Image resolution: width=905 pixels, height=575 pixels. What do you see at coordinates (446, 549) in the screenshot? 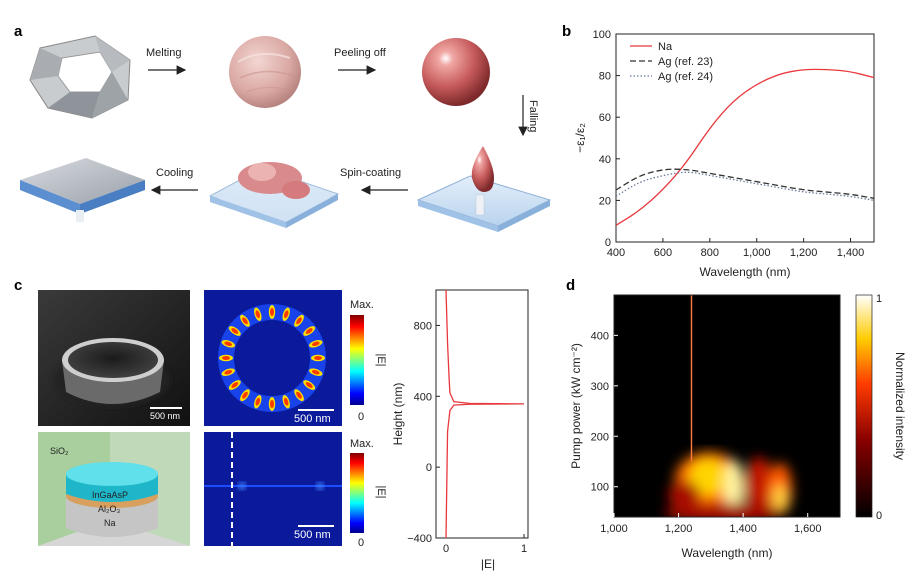
I see `profile-x-tick-label: 0` at bounding box center [446, 549].